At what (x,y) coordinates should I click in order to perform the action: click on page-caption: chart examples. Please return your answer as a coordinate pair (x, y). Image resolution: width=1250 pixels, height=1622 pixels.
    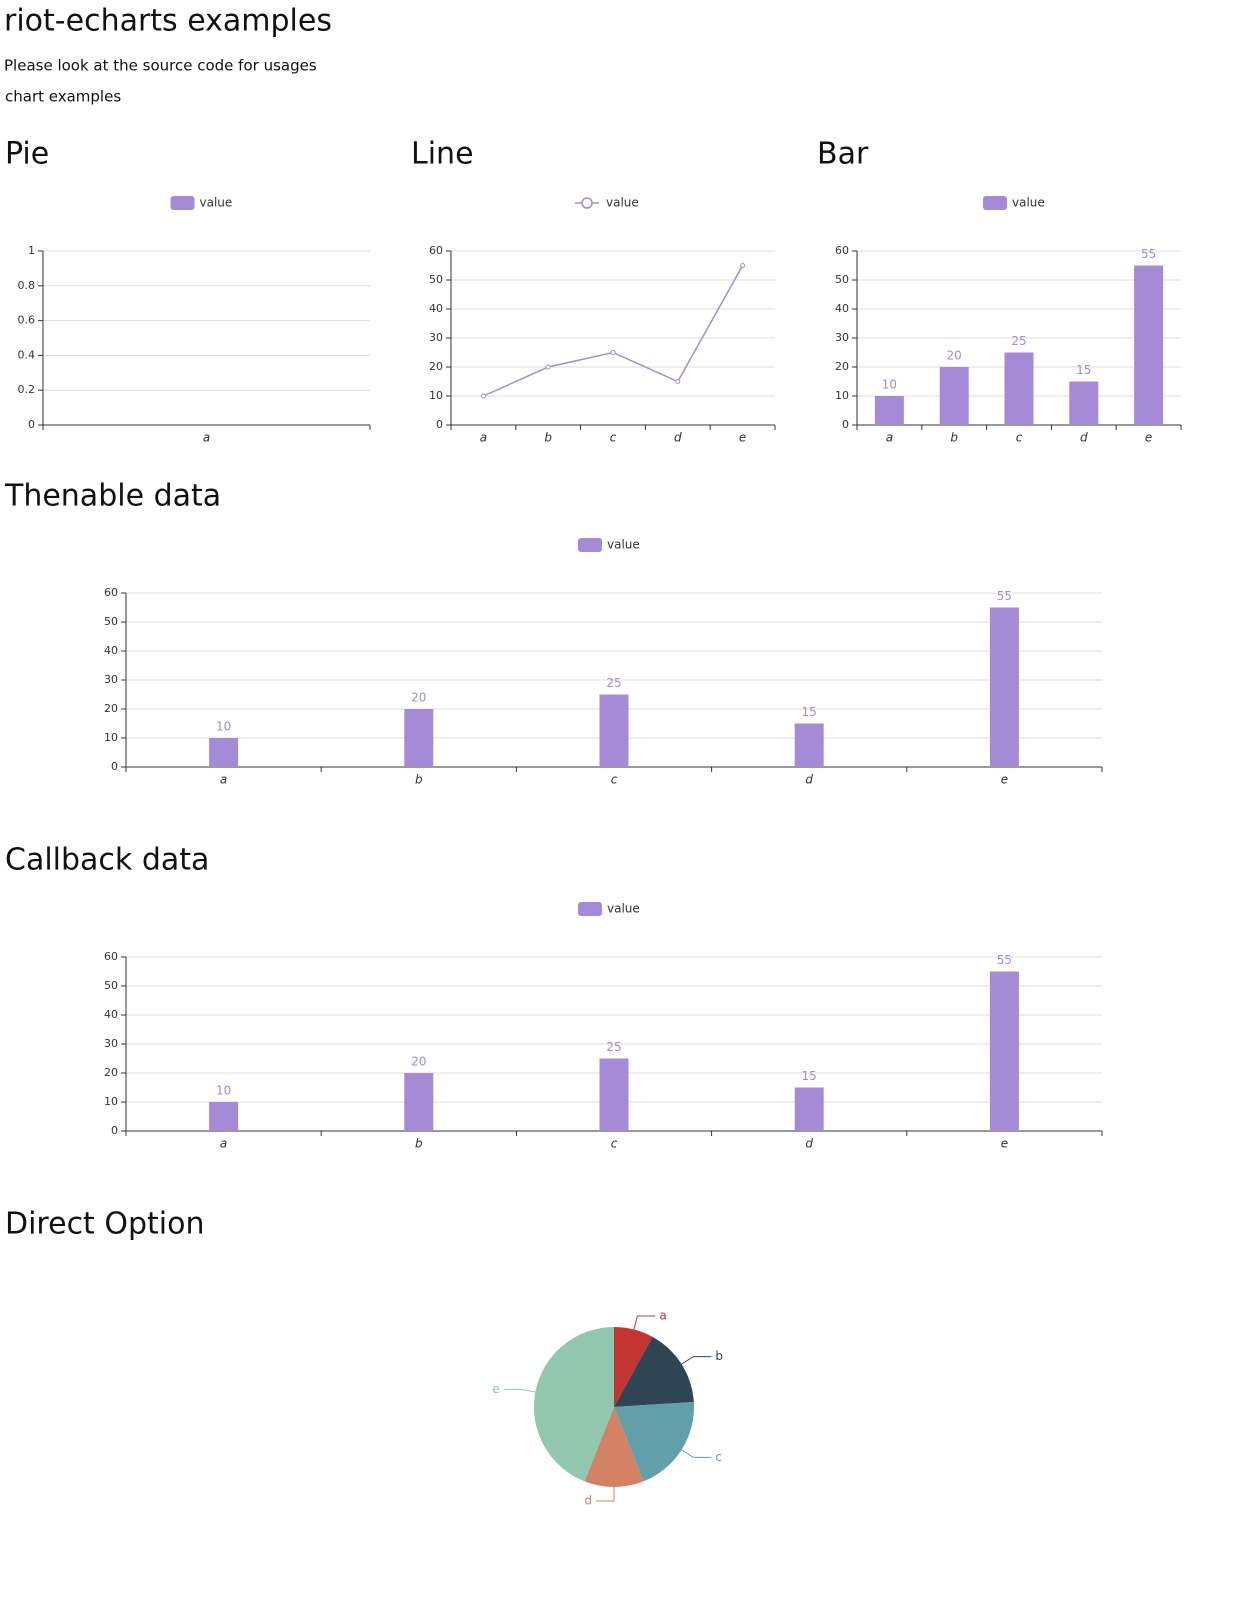
    Looking at the image, I should click on (63, 97).